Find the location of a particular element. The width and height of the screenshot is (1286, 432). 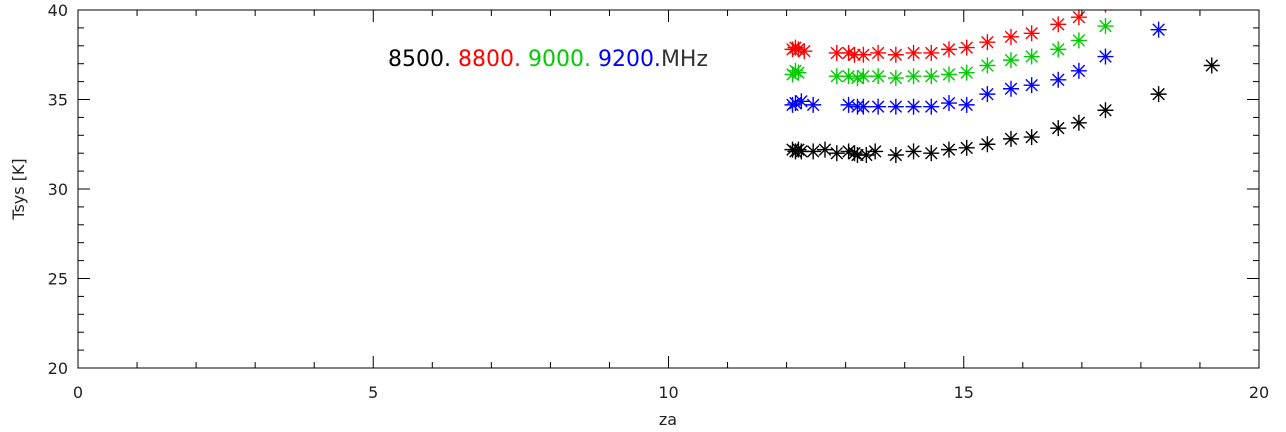

x-axis-title: za is located at coordinates (668, 419).